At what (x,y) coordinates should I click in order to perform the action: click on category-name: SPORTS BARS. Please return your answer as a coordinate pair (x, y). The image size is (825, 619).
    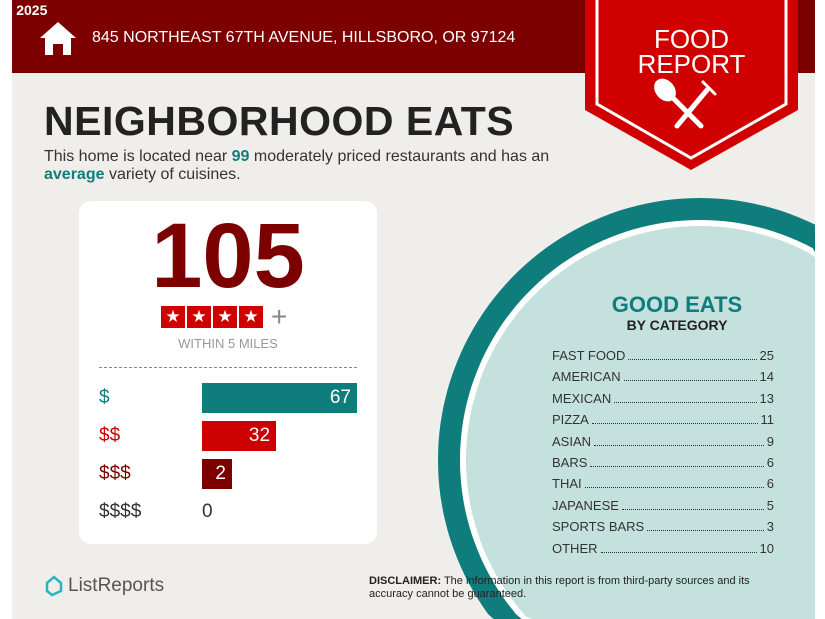
    Looking at the image, I should click on (598, 527).